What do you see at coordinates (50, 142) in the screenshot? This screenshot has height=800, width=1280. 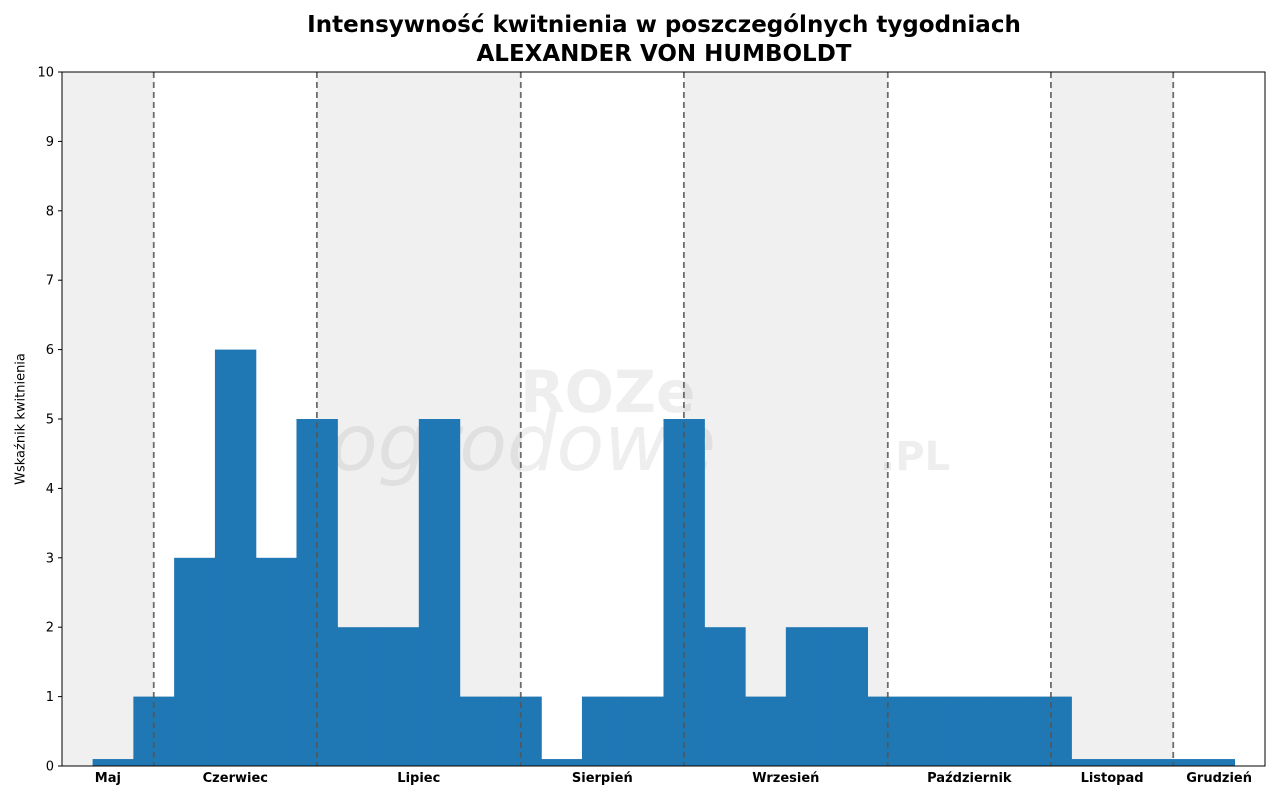 I see `y-tick-label: 9` at bounding box center [50, 142].